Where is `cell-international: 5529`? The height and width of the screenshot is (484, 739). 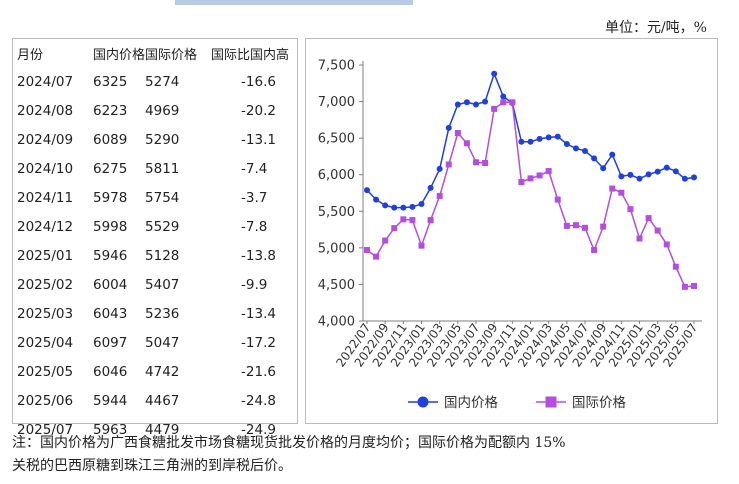
cell-international: 5529 is located at coordinates (162, 226).